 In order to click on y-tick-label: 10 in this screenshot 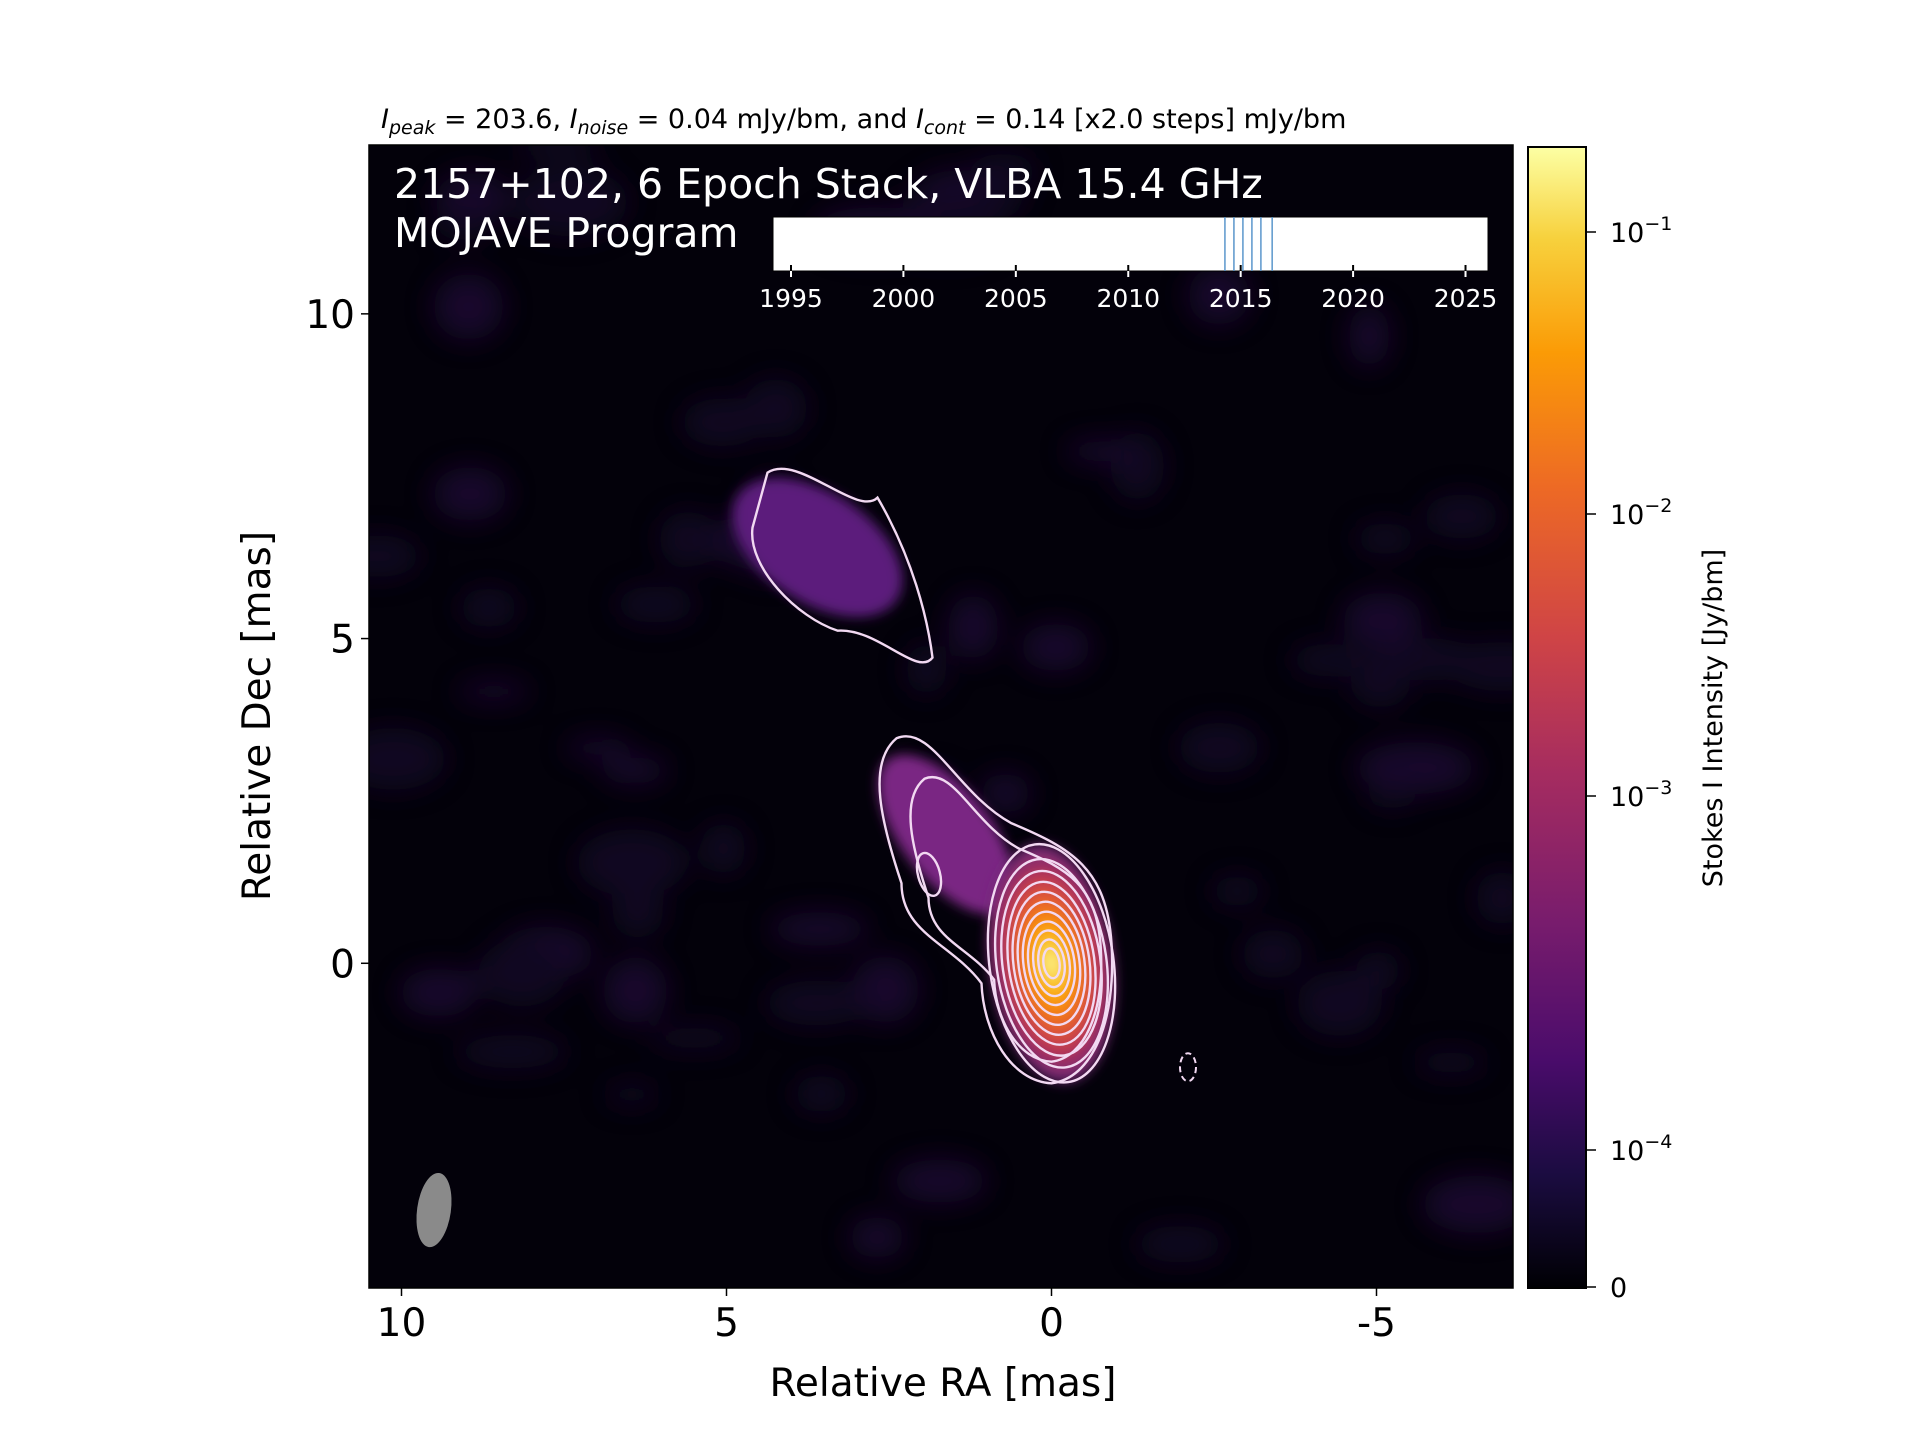, I will do `click(330, 315)`.